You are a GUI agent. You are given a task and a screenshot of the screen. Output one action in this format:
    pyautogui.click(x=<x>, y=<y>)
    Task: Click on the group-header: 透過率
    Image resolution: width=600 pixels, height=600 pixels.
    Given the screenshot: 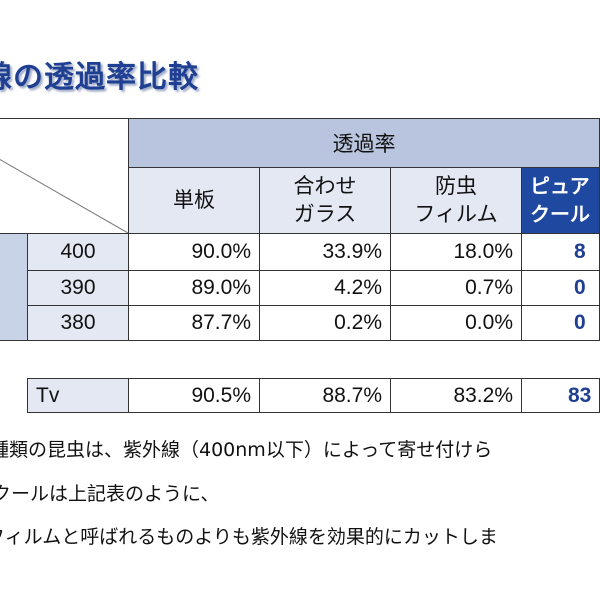 What is the action you would take?
    pyautogui.click(x=364, y=143)
    